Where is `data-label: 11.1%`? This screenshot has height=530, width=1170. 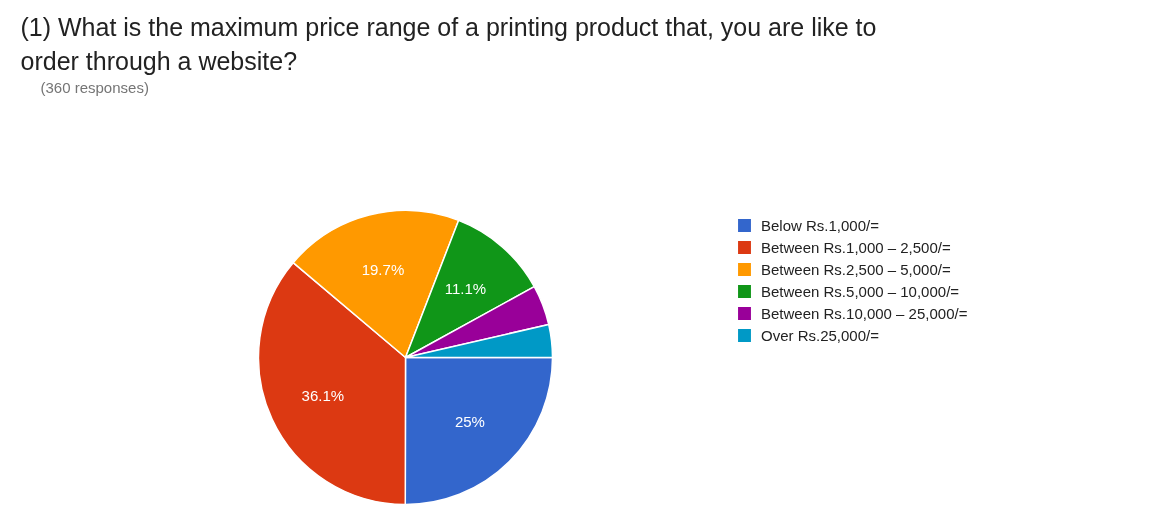
data-label: 11.1% is located at coordinates (465, 289).